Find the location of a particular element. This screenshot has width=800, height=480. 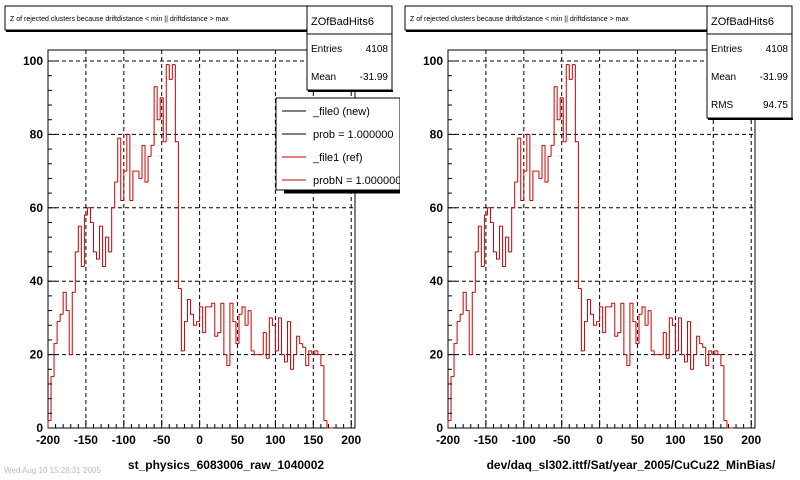

x-tick-label: 100 is located at coordinates (275, 440).